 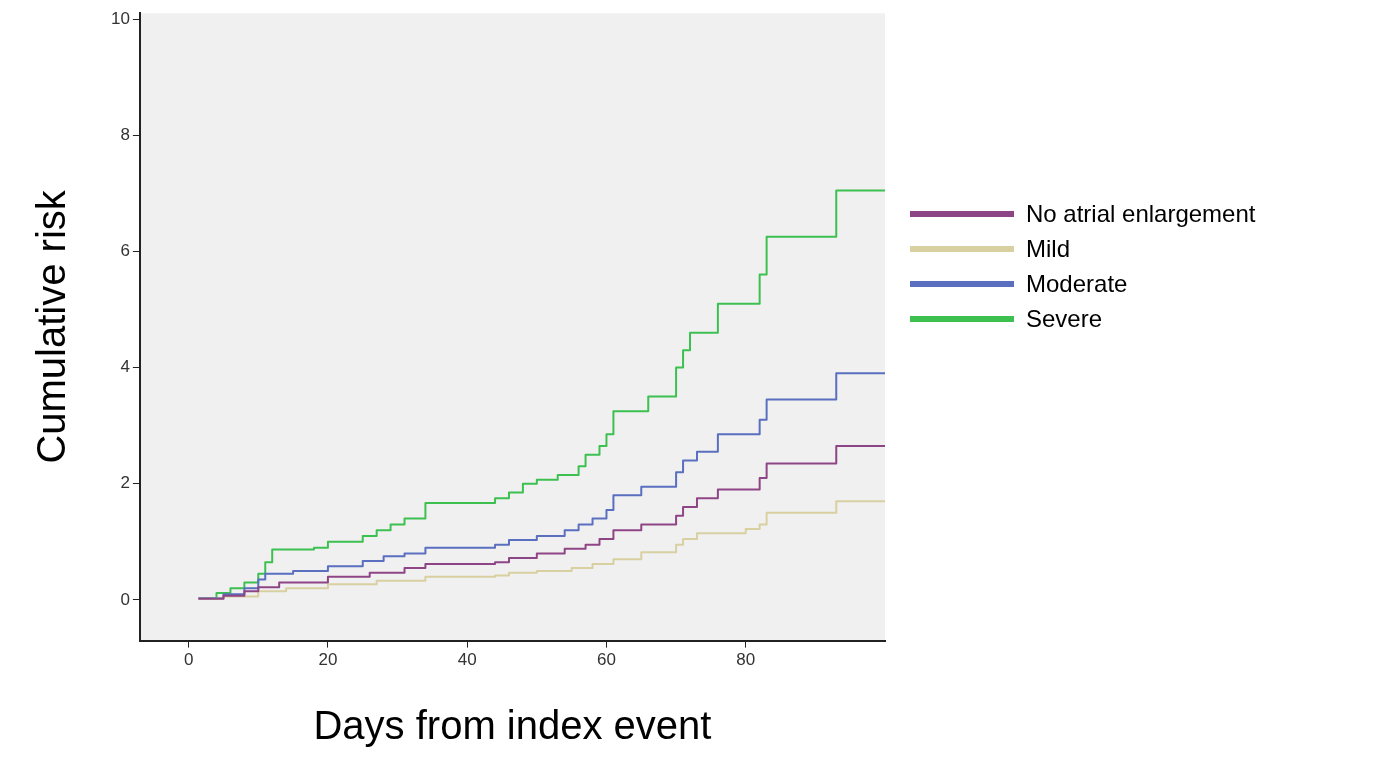 What do you see at coordinates (328, 660) in the screenshot?
I see `x-tick-label: 20` at bounding box center [328, 660].